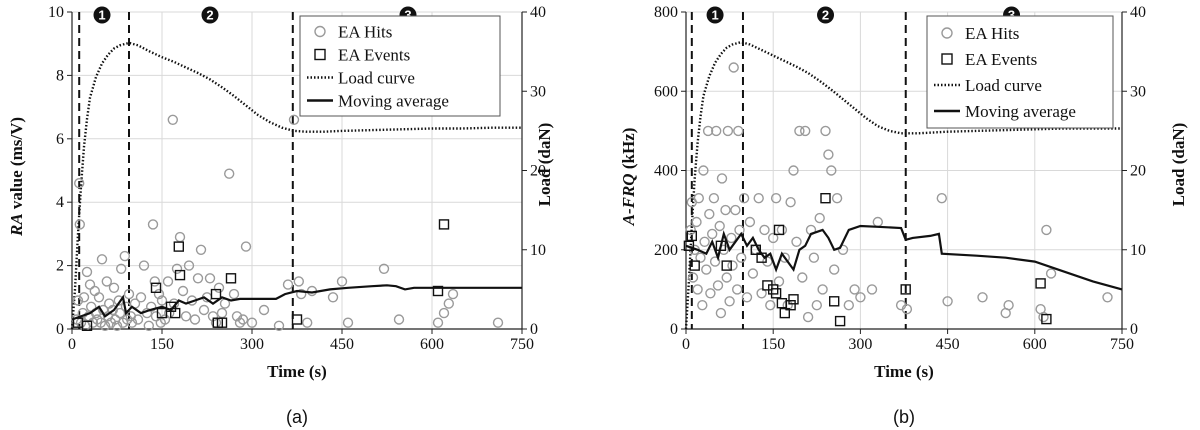  I want to click on y-axis-label: RA value (ms/V), so click(16, 177).